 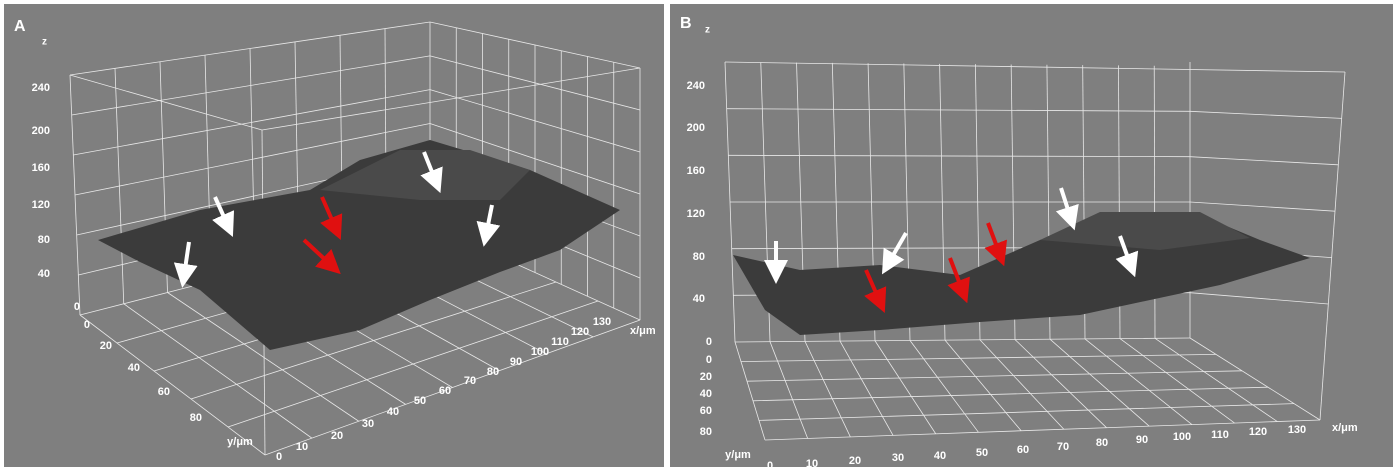 I want to click on panel-label: B, so click(x=686, y=23).